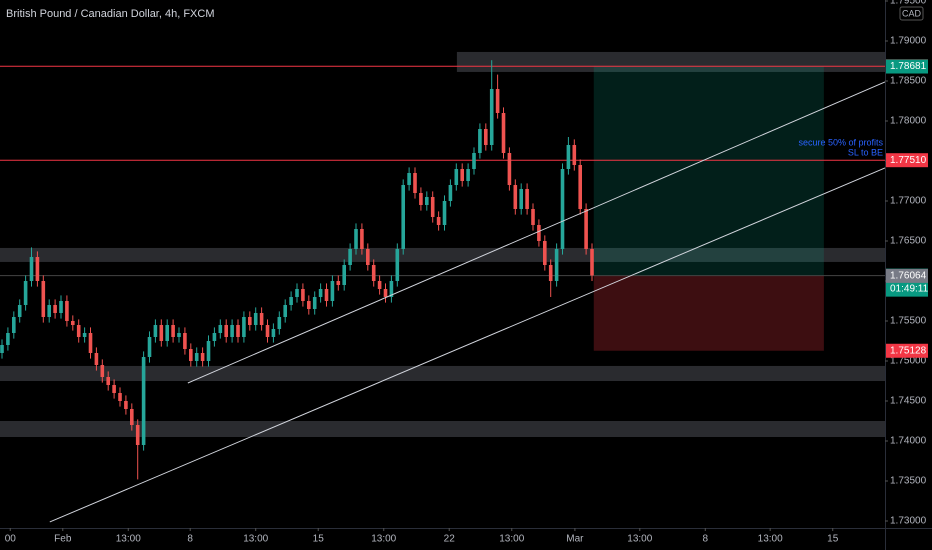  Describe the element at coordinates (908, 481) in the screenshot. I see `y-tick-label: 1.73500` at that location.